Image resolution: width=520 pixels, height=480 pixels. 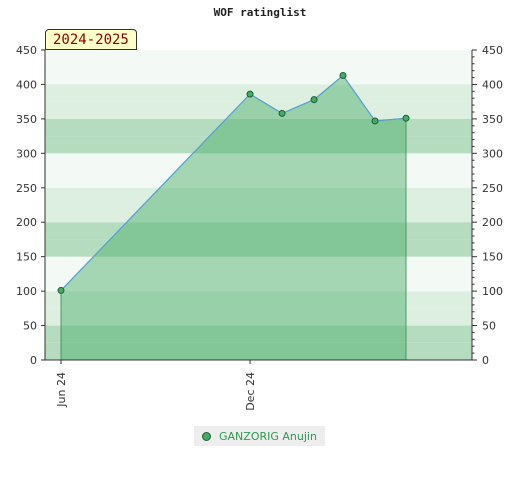 I want to click on y-tick-label-right: 150, so click(x=492, y=257).